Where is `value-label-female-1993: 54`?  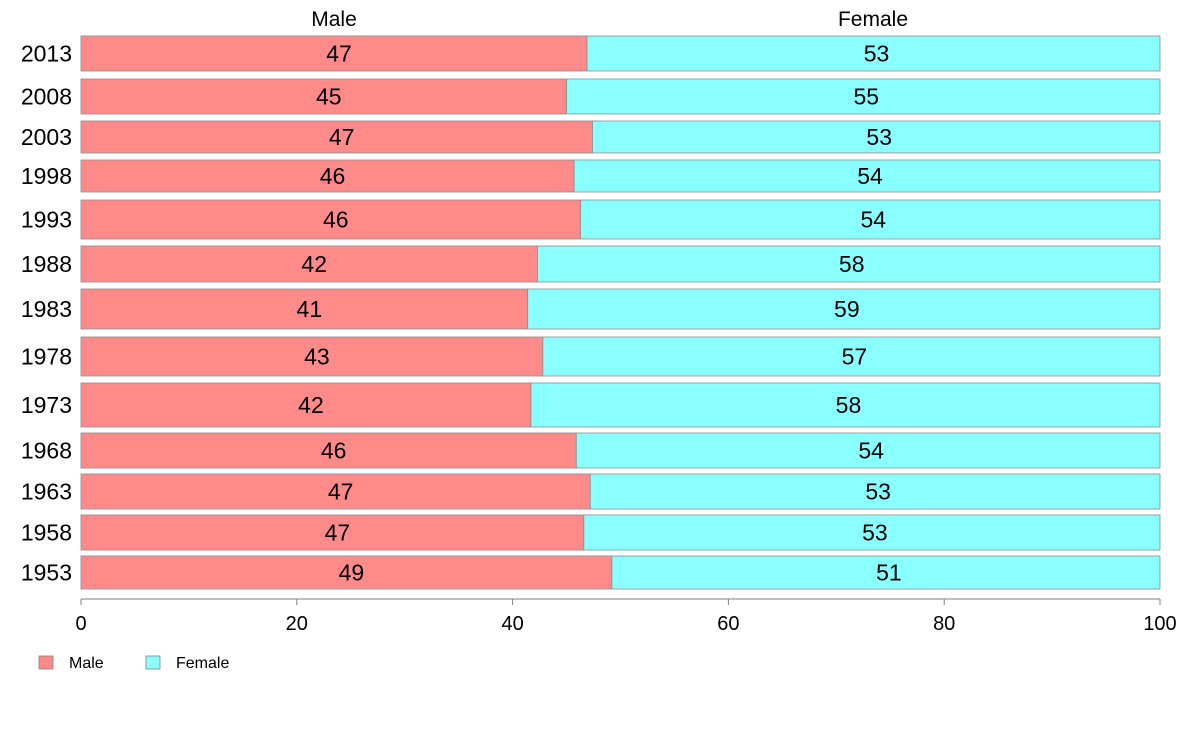
value-label-female-1993: 54 is located at coordinates (873, 220).